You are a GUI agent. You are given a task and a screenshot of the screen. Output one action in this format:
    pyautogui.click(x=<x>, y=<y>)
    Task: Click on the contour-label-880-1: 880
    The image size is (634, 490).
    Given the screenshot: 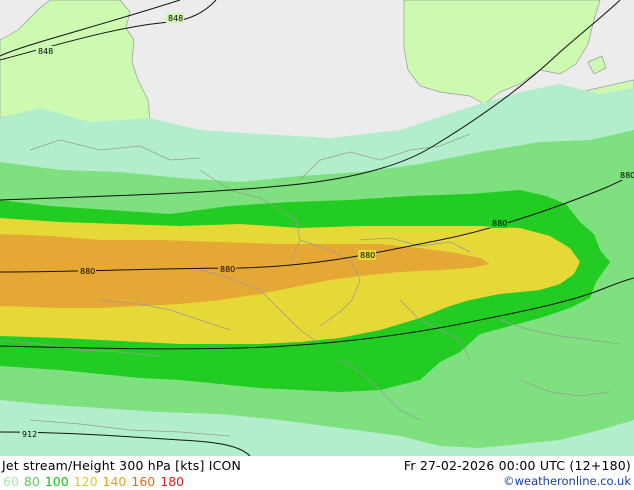 What is the action you would take?
    pyautogui.click(x=499, y=223)
    